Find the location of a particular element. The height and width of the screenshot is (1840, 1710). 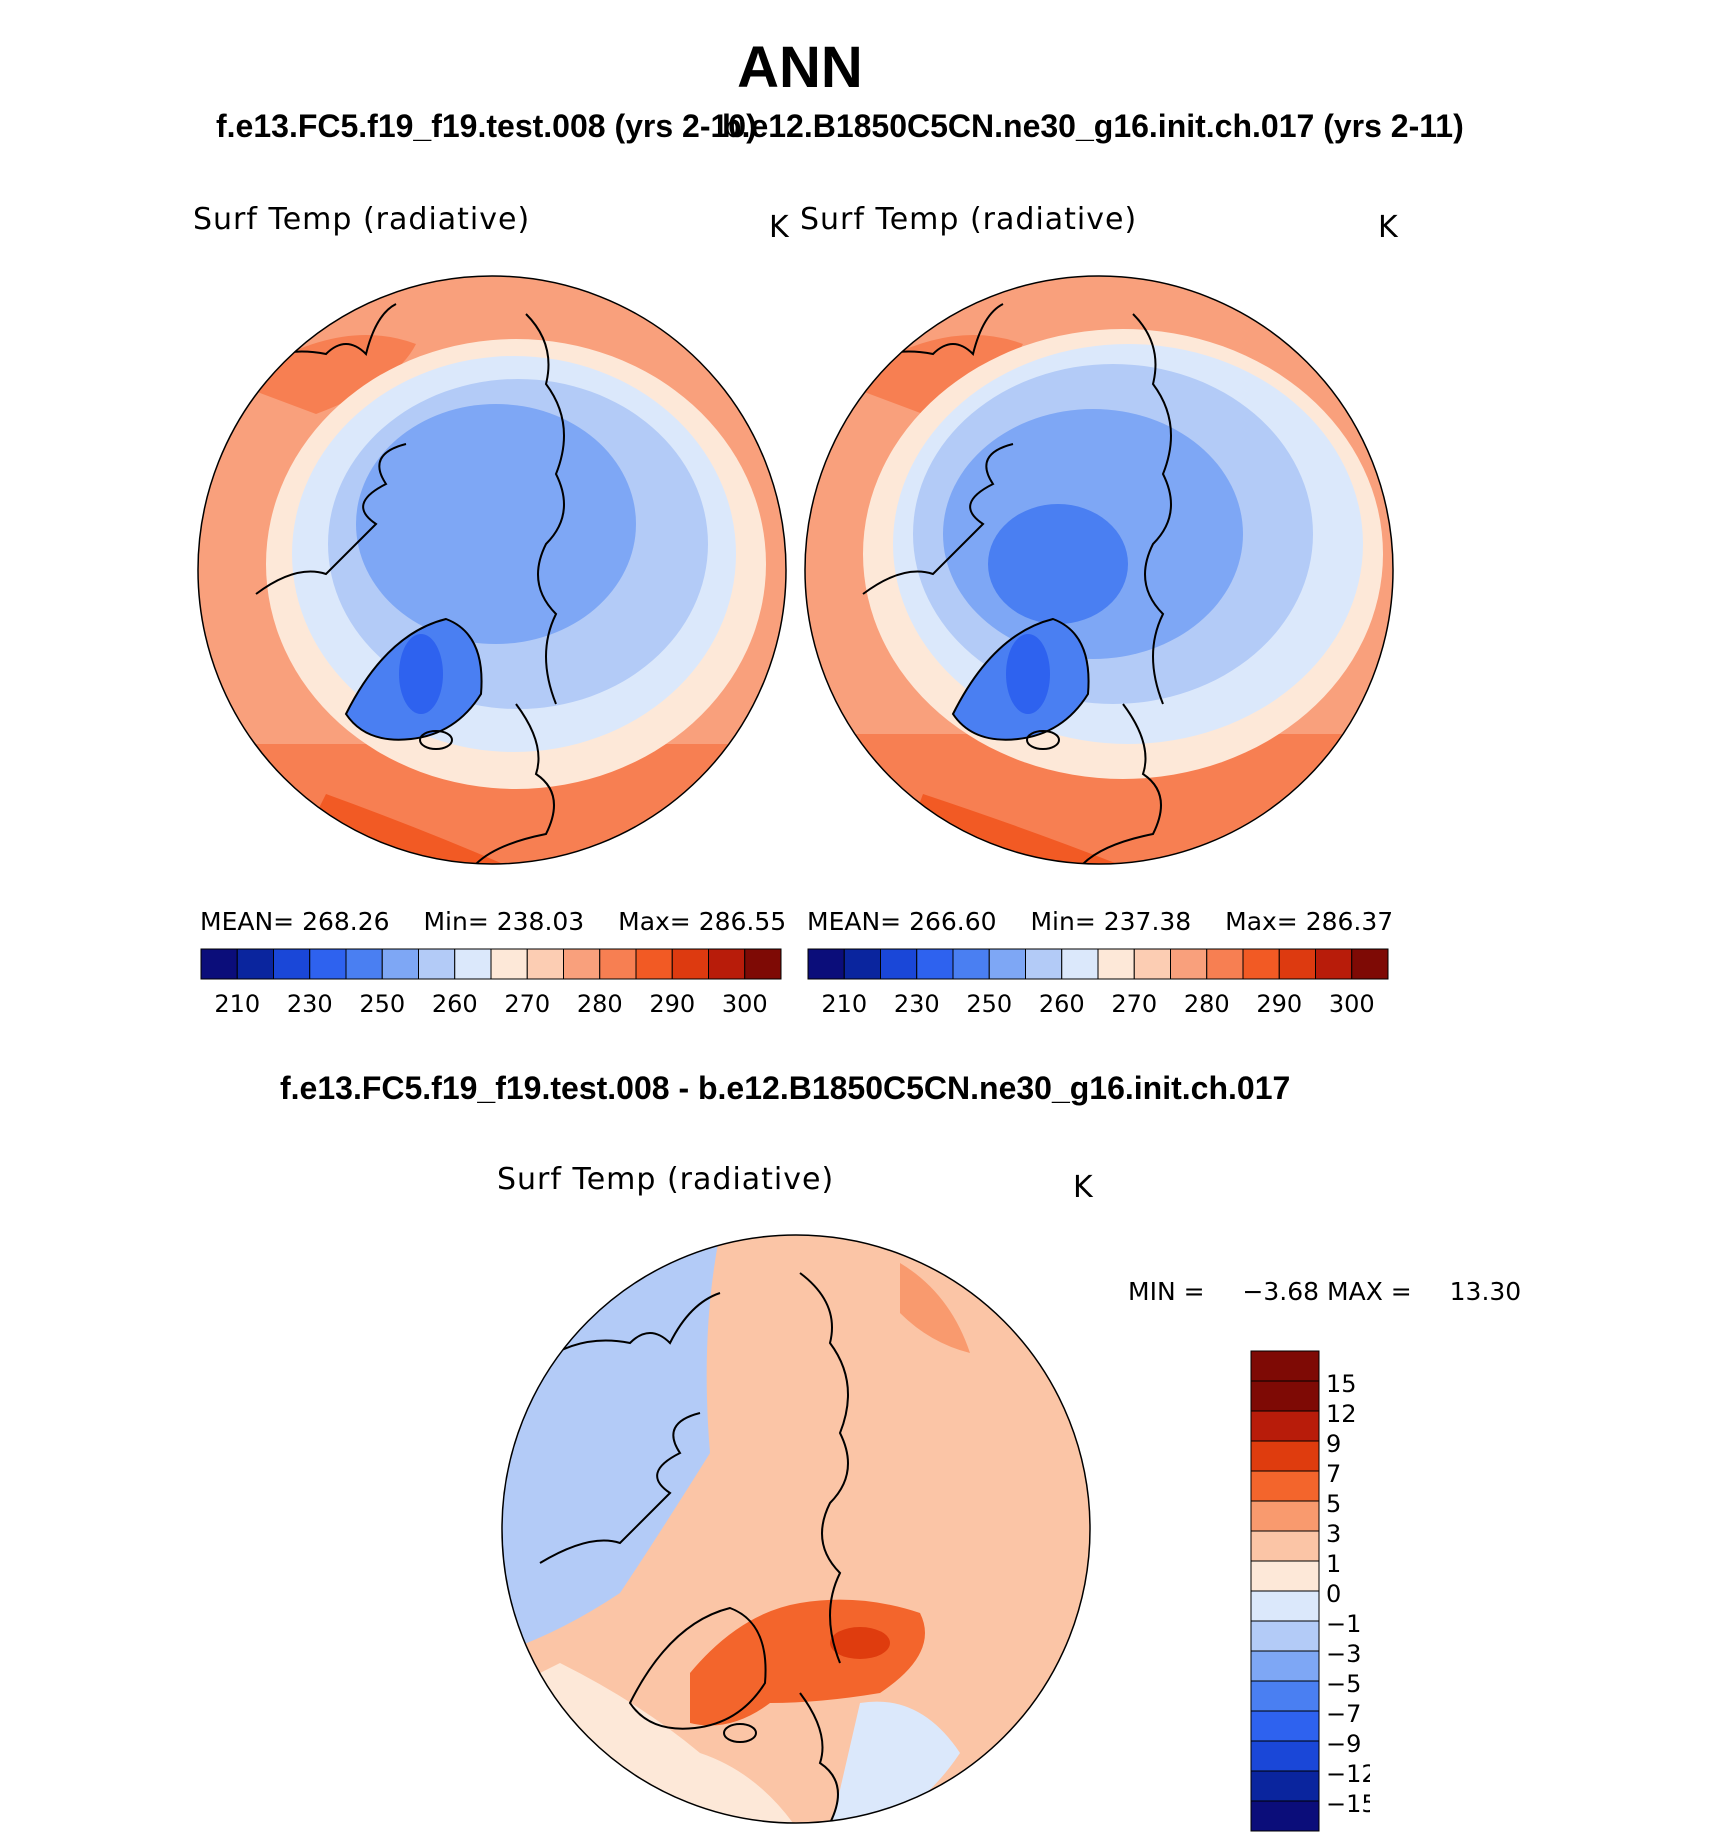

panel2-max-value: 286.37 is located at coordinates (1349, 921).